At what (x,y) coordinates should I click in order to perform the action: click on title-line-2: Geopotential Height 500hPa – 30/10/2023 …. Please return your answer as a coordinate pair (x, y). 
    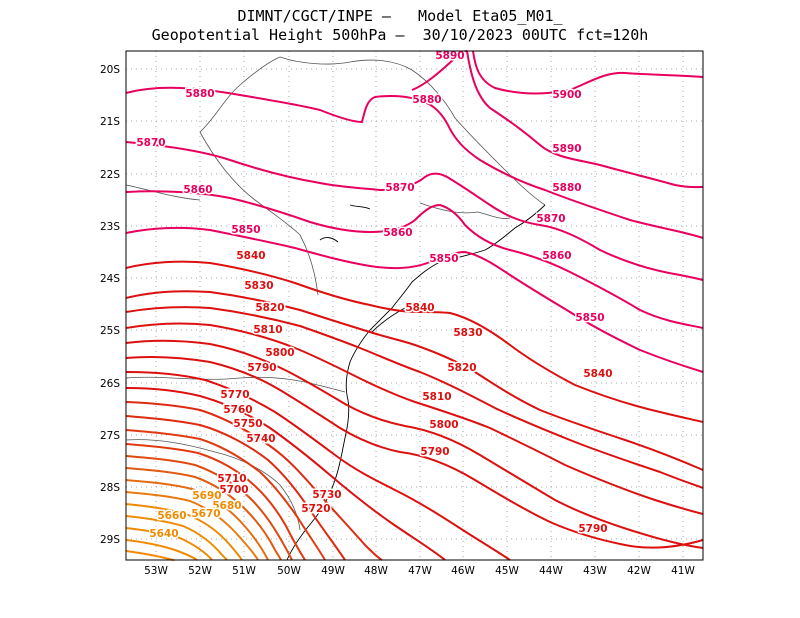
    Looking at the image, I should click on (400, 35).